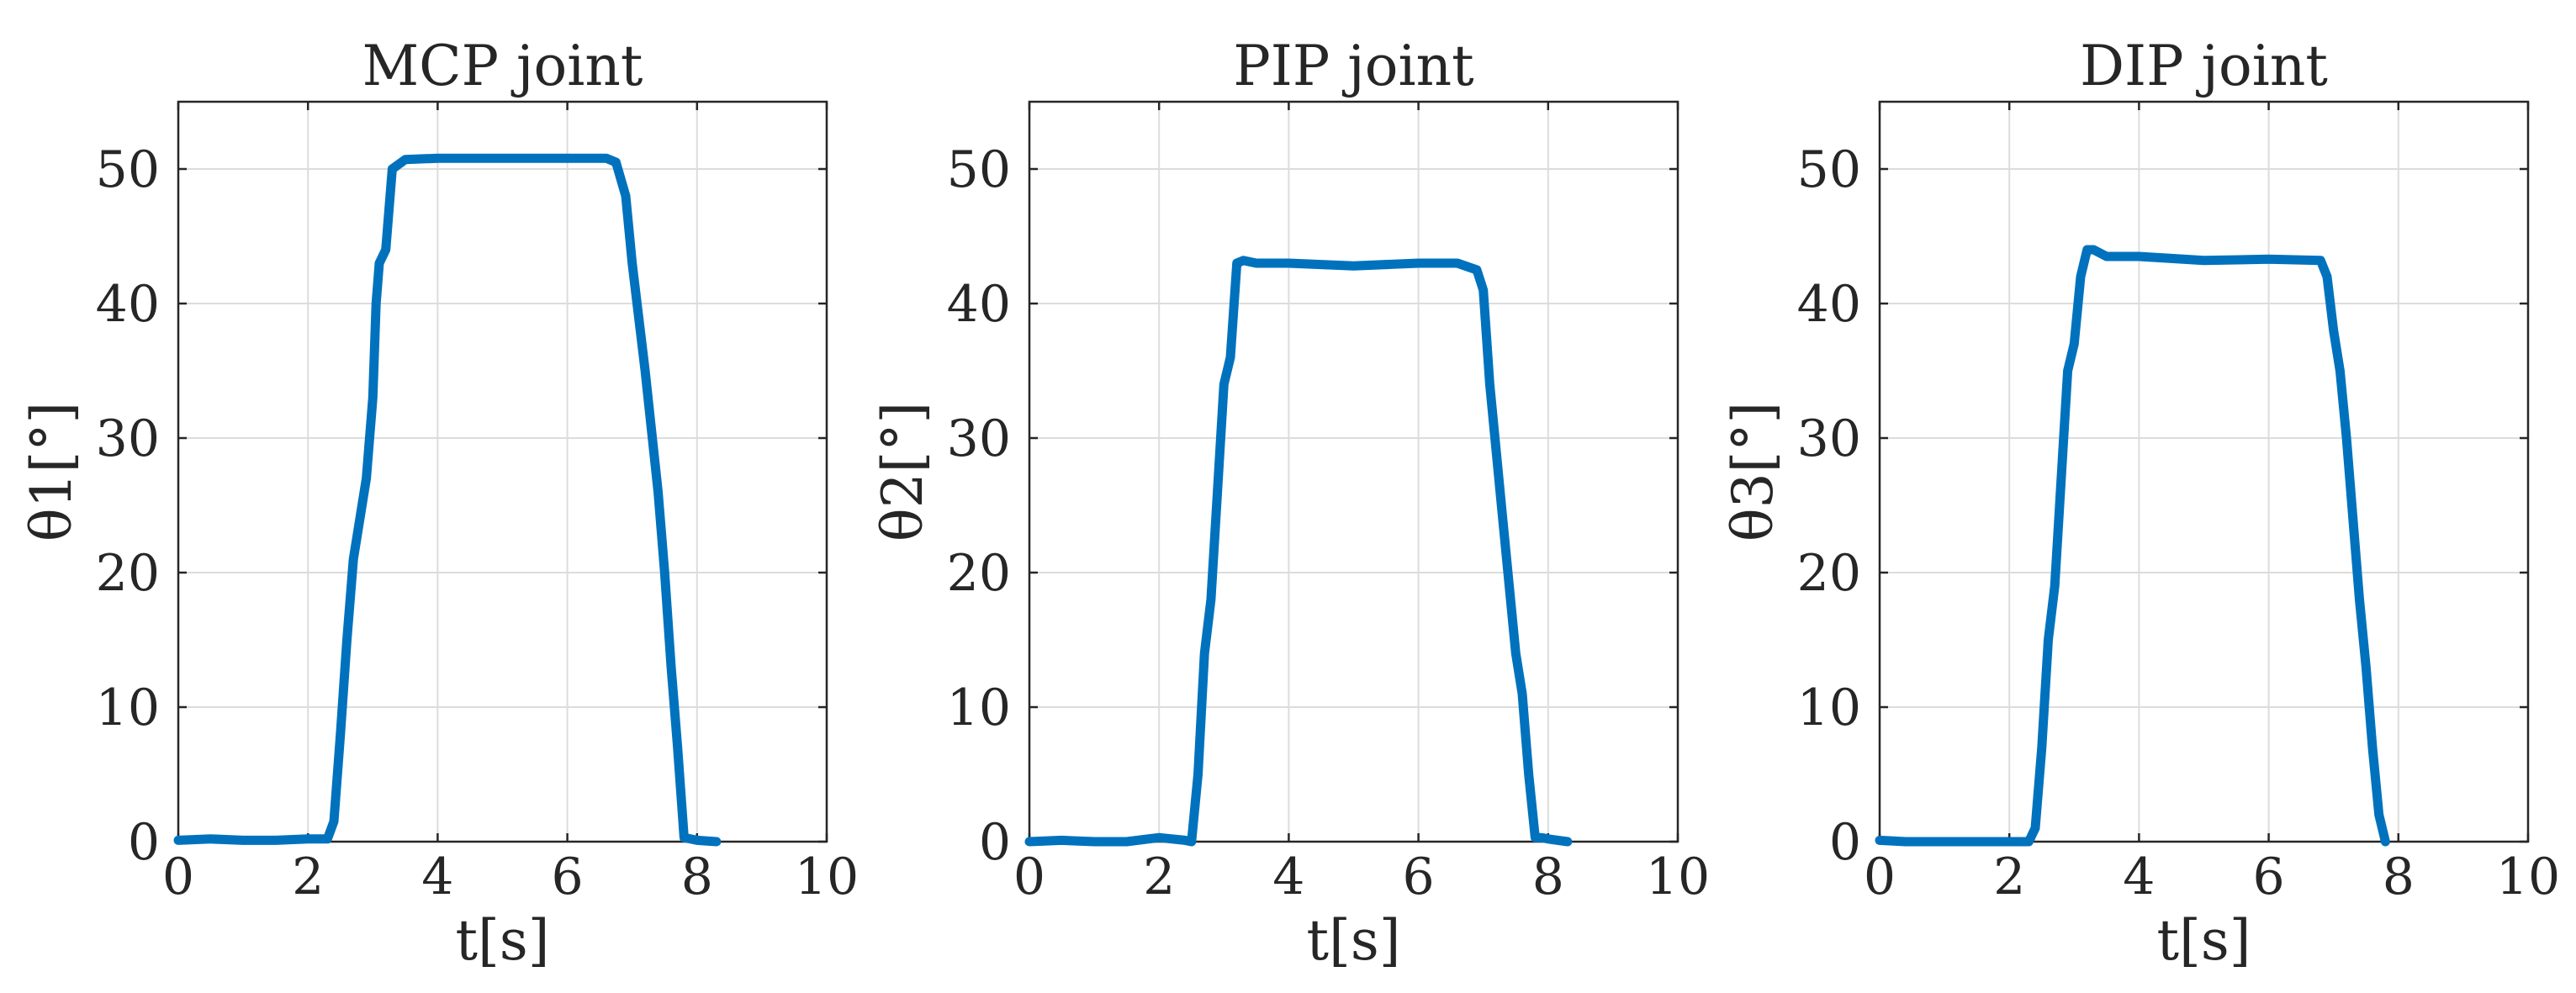  I want to click on chart-title: MCP joint, so click(502, 66).